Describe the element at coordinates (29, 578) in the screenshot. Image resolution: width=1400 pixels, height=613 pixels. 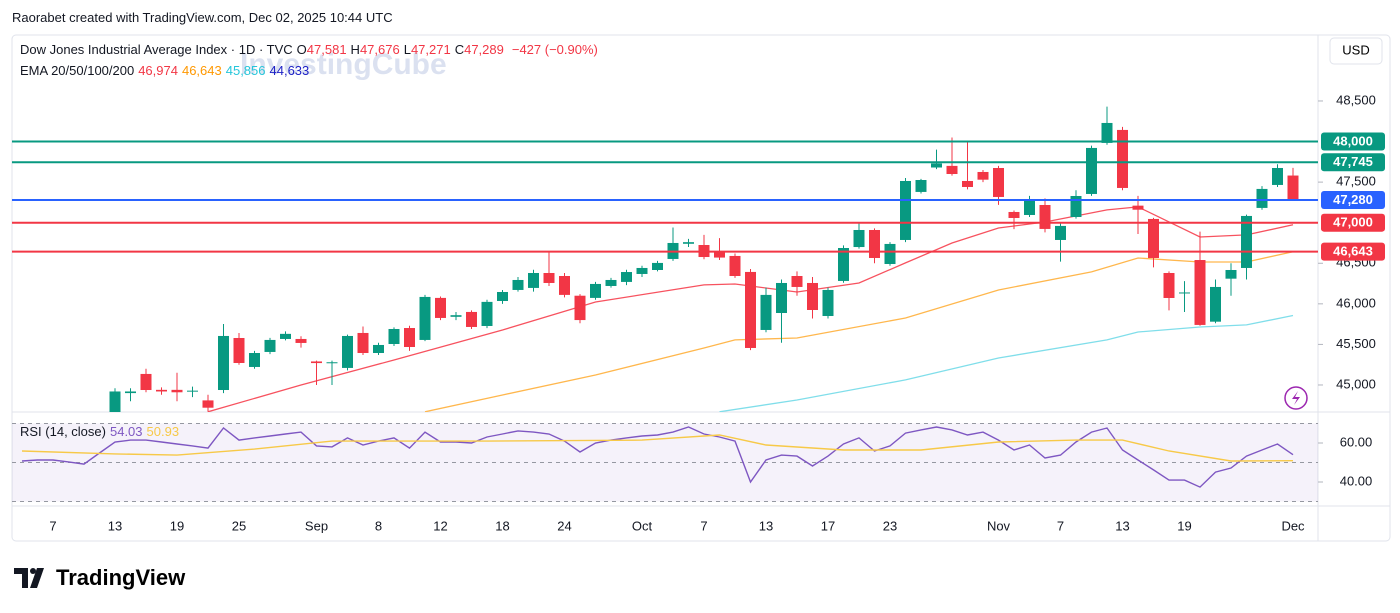
I see `logo-mark` at that location.